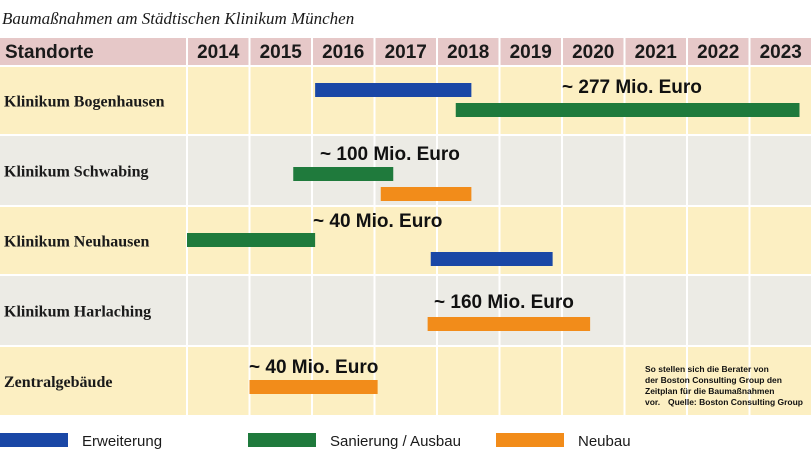  I want to click on note-line: vor., so click(652, 402).